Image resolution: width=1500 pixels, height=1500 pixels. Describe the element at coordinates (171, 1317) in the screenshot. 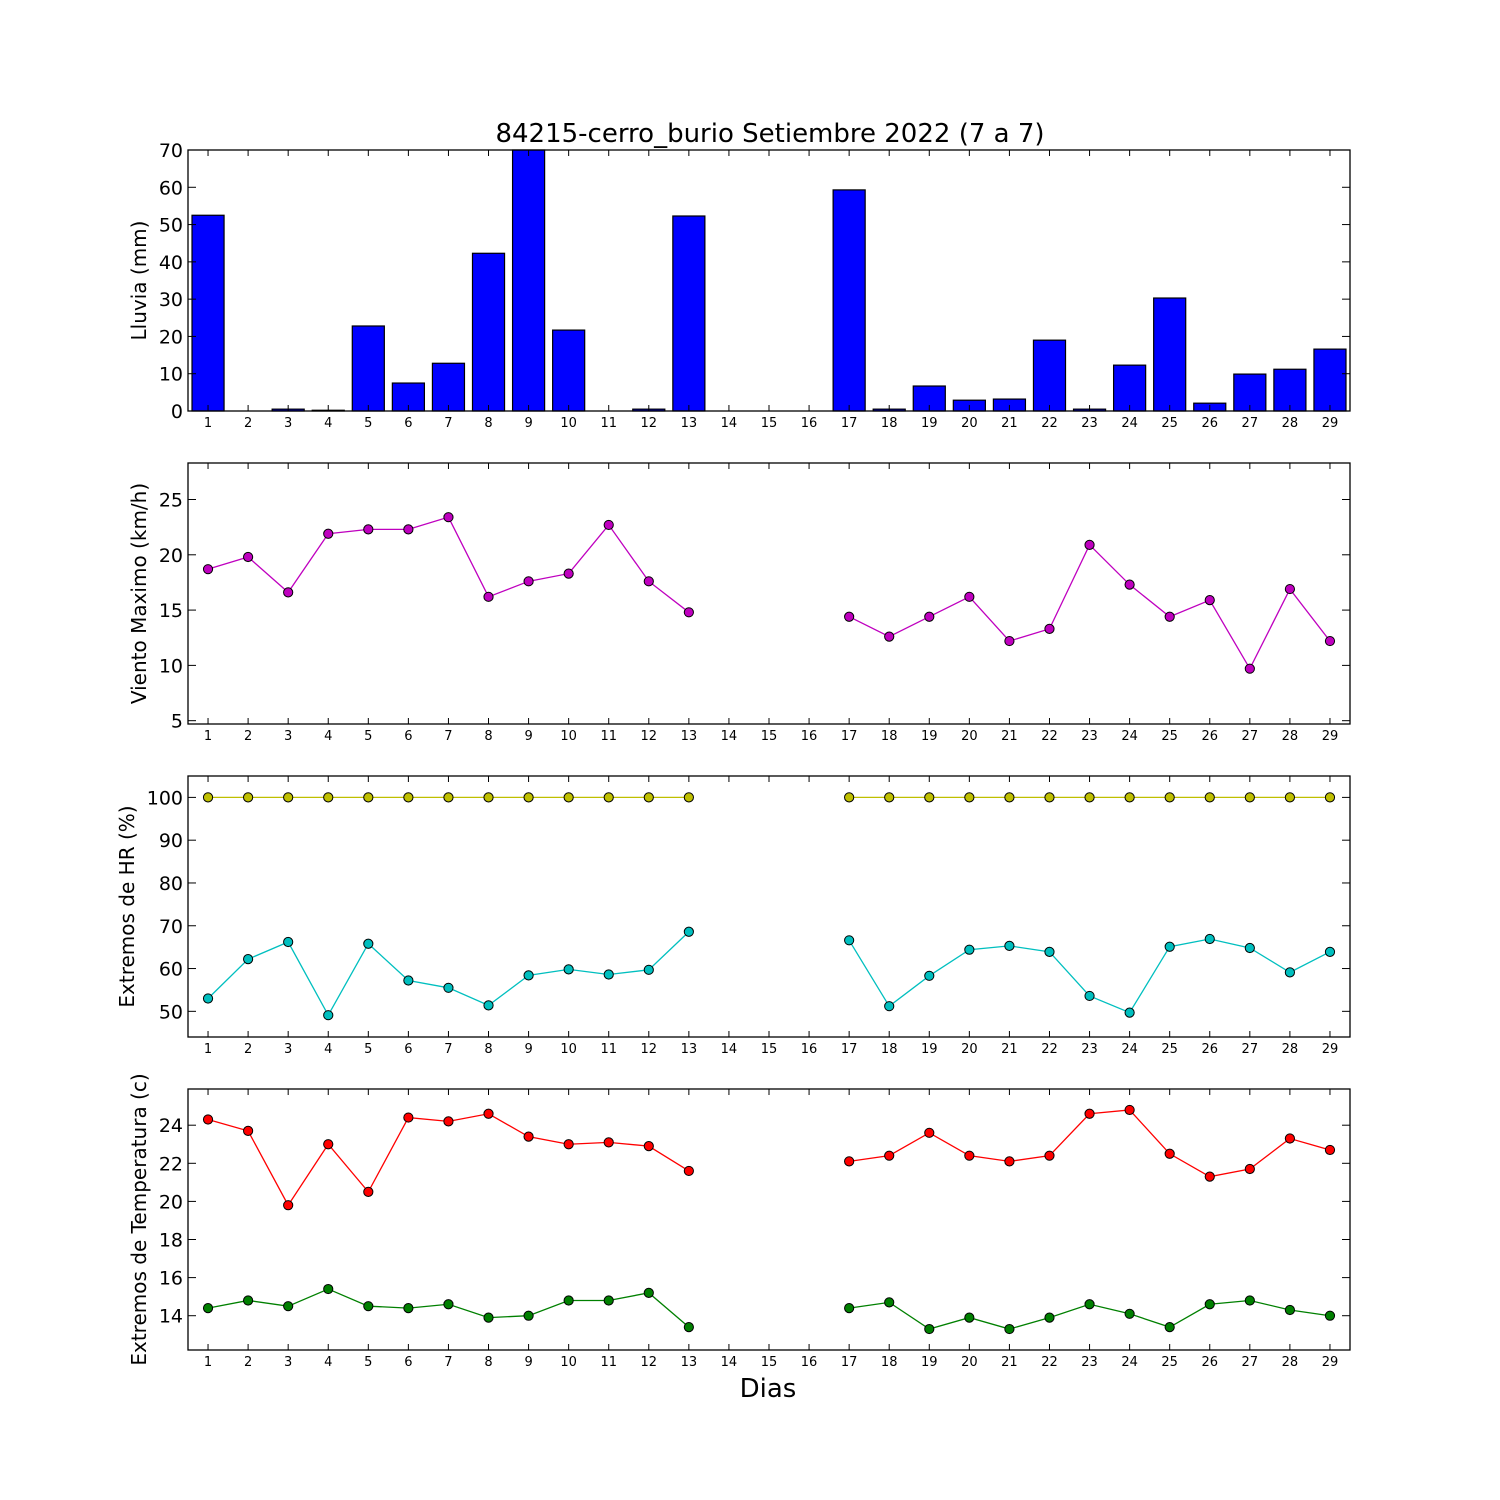

I see `y-tick-label: 14` at that location.